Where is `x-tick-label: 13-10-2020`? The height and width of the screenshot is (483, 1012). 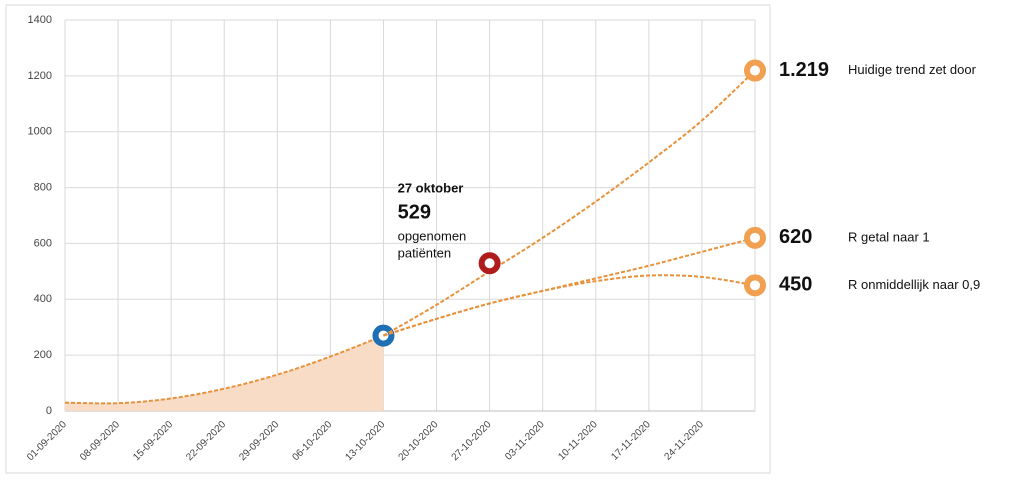
x-tick-label: 13-10-2020 is located at coordinates (365, 441).